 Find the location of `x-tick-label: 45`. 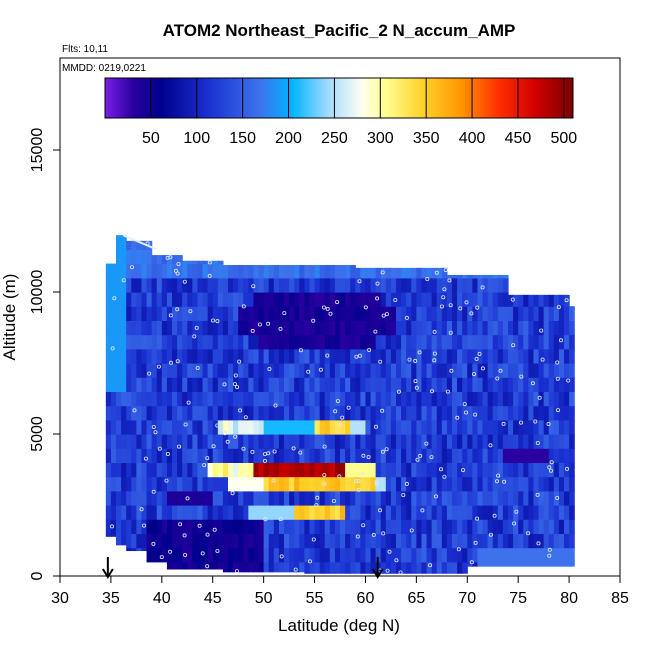

x-tick-label: 45 is located at coordinates (213, 598).